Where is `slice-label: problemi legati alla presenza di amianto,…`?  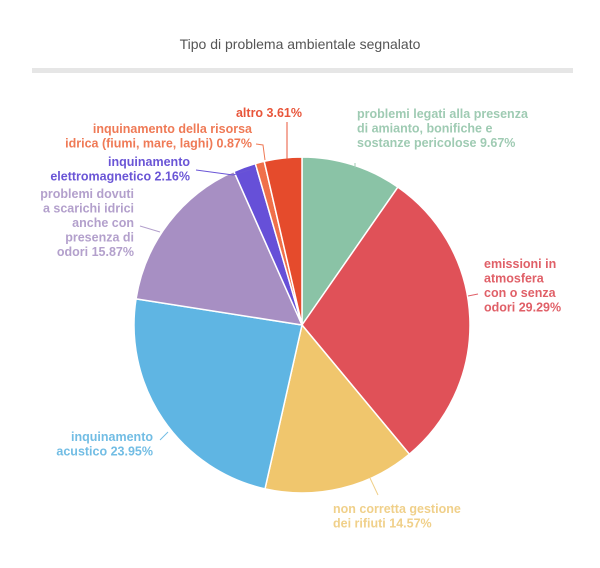
slice-label: problemi legati alla presenza di amianto,… is located at coordinates (443, 128).